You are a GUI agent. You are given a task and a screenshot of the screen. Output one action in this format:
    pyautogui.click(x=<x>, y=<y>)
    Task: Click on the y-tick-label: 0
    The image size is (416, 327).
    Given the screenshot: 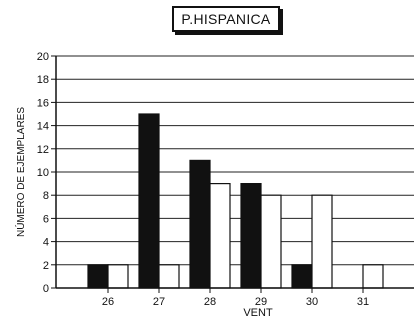 What is the action you would take?
    pyautogui.click(x=46, y=289)
    